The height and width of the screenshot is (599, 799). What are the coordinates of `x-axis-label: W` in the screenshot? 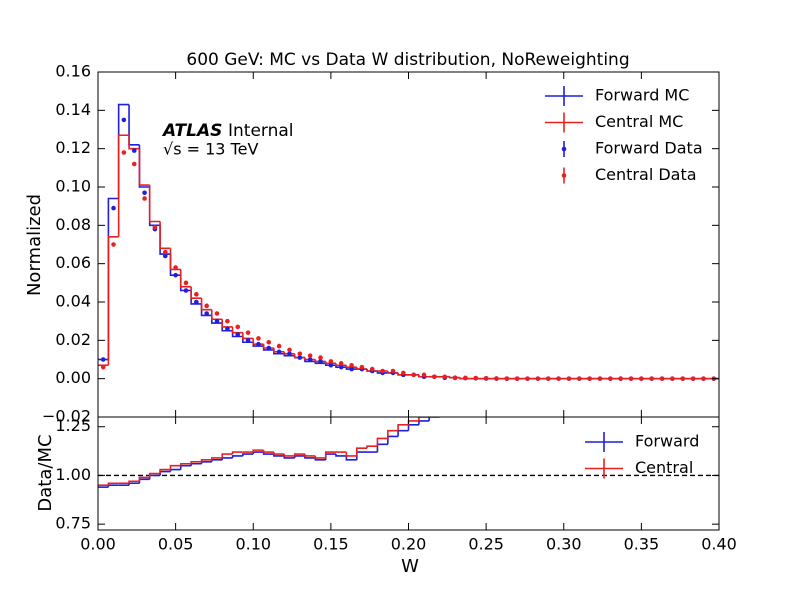 It's located at (410, 566).